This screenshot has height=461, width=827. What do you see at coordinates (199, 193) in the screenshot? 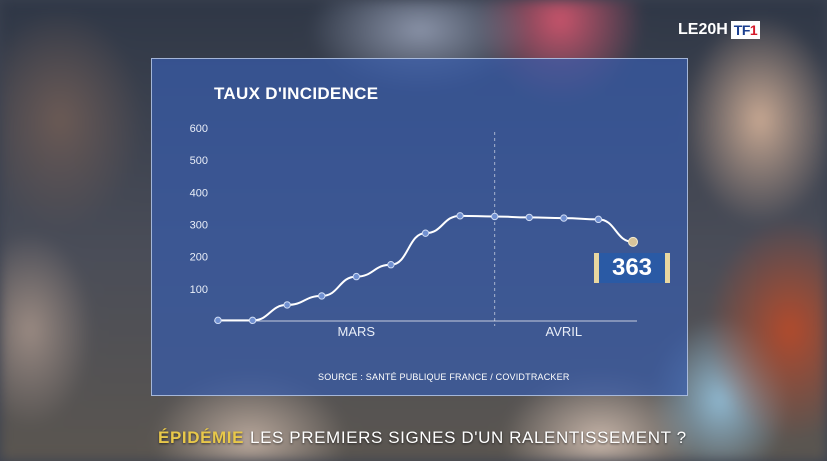
I see `y-tick-label: 400` at bounding box center [199, 193].